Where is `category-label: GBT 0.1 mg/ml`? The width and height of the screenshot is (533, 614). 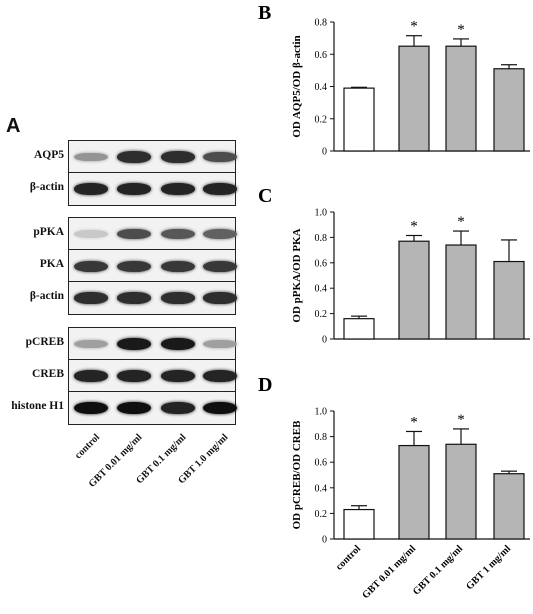
category-label: GBT 0.1 mg/ml is located at coordinates (438, 570).